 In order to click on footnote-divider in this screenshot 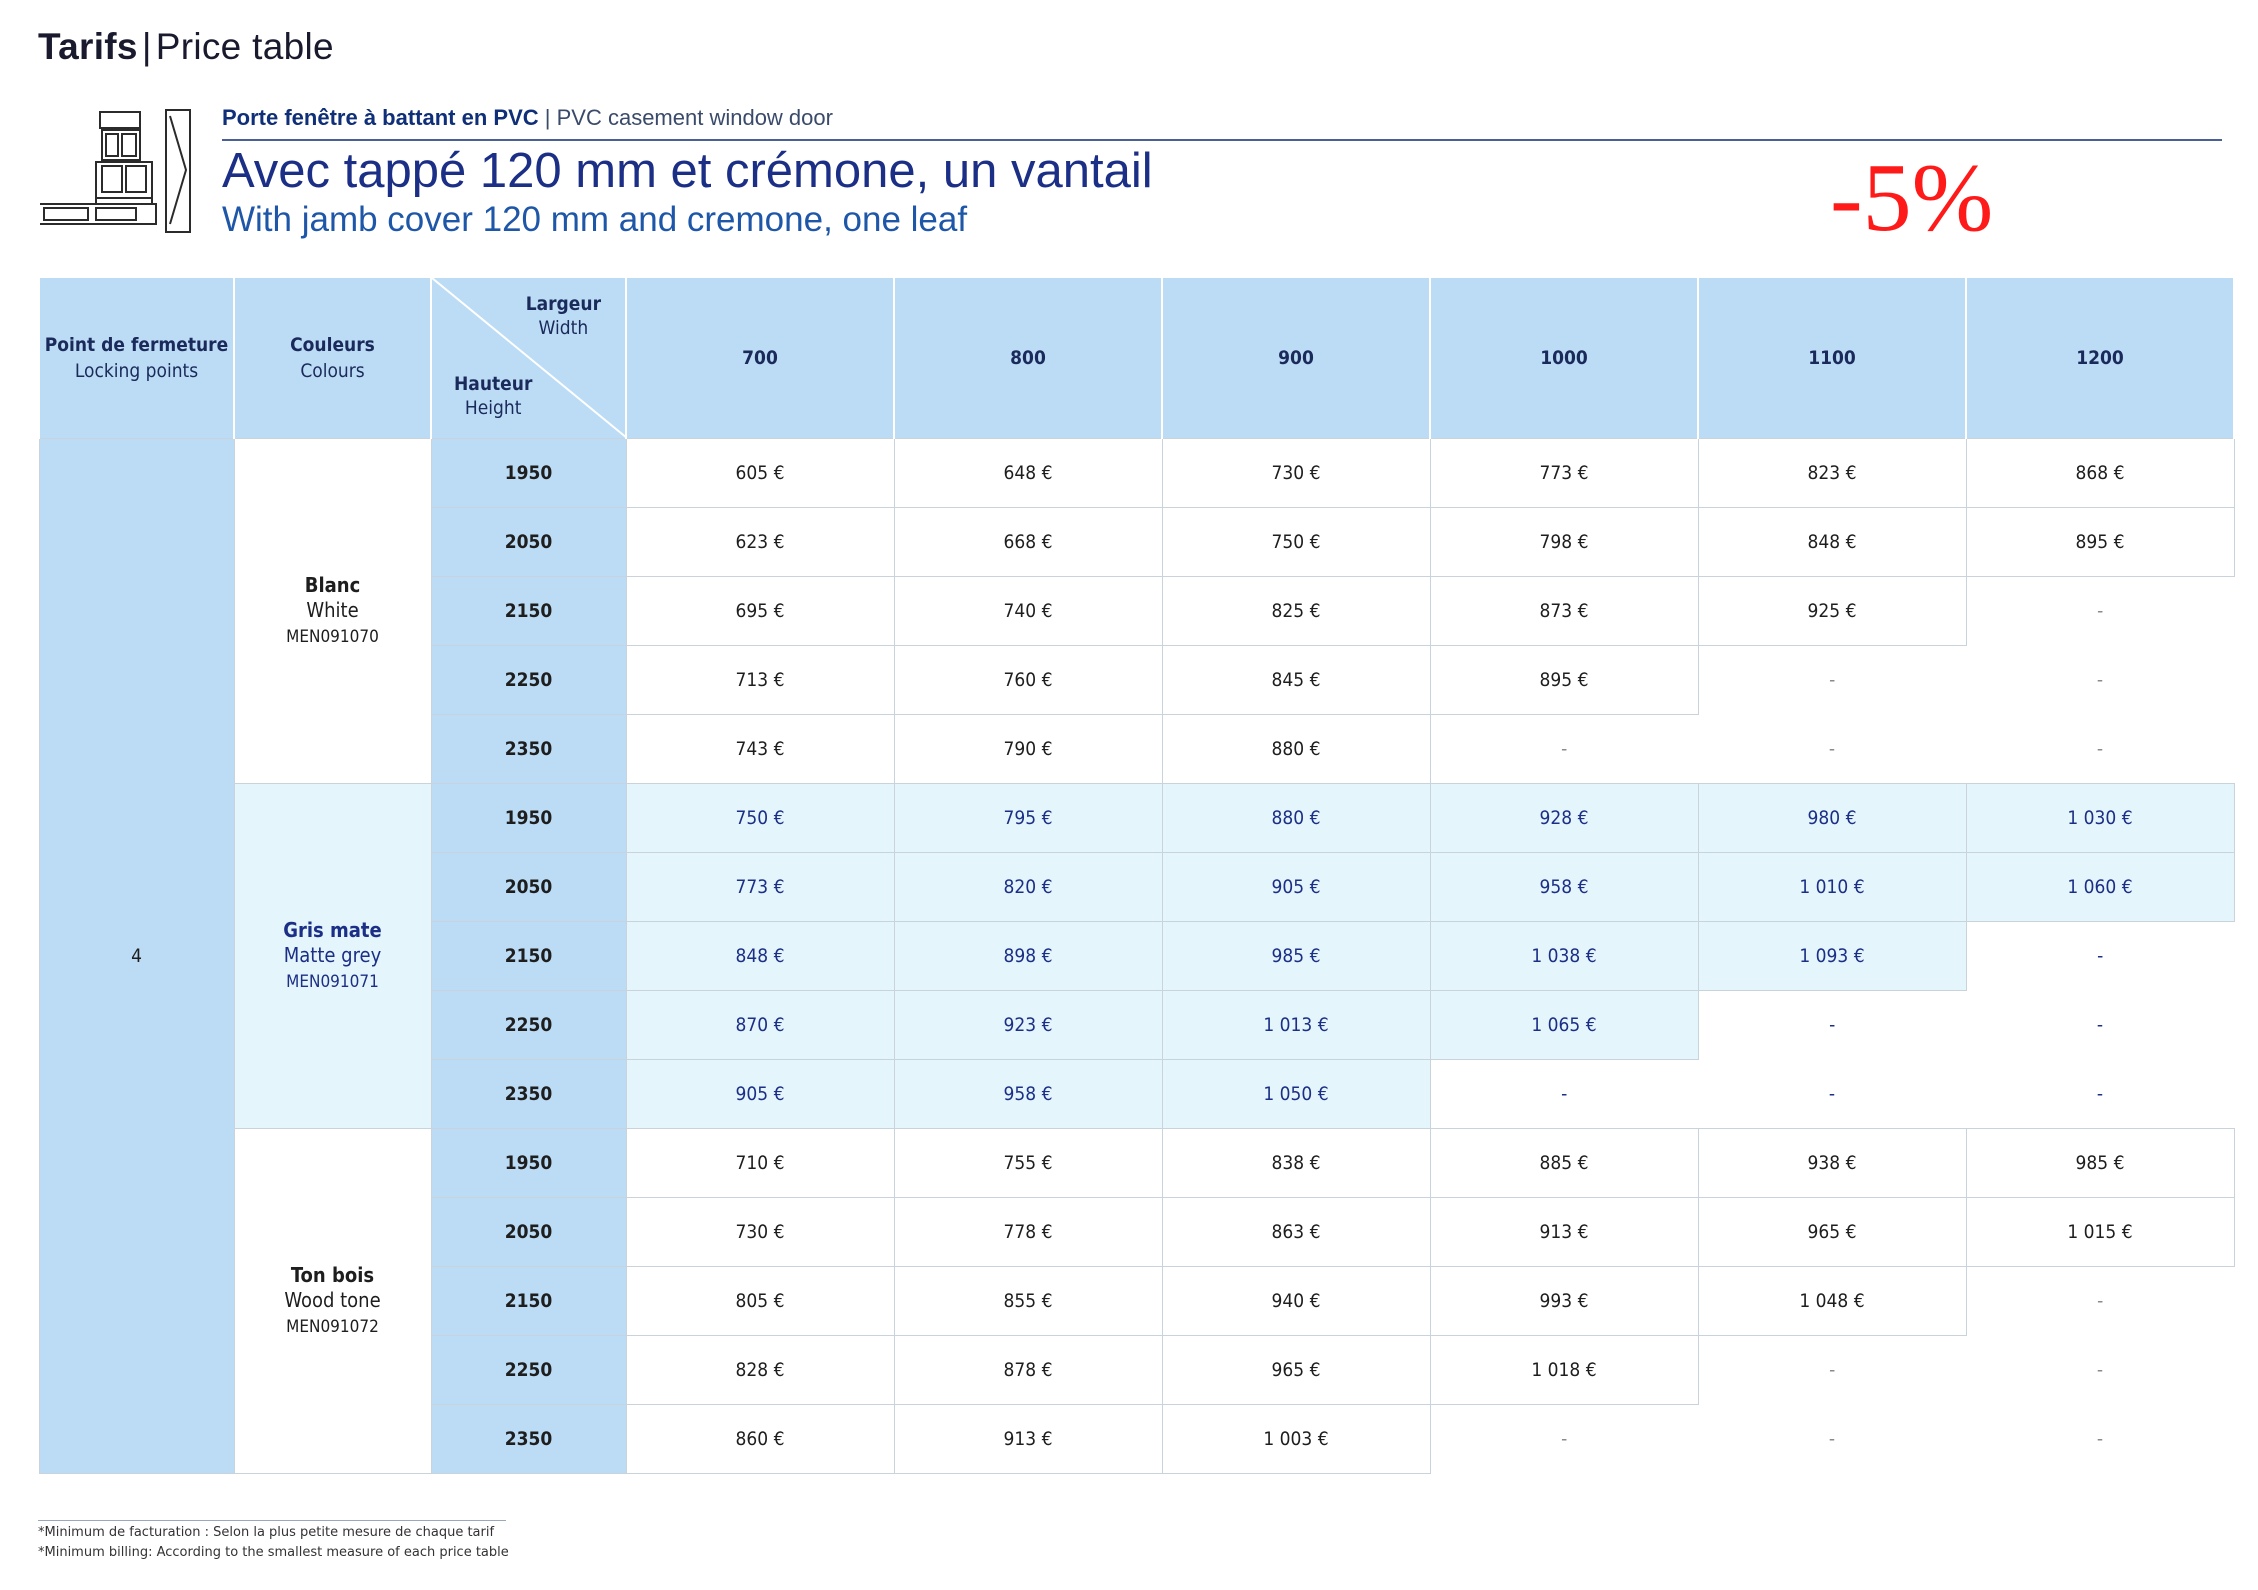, I will do `click(272, 1520)`.